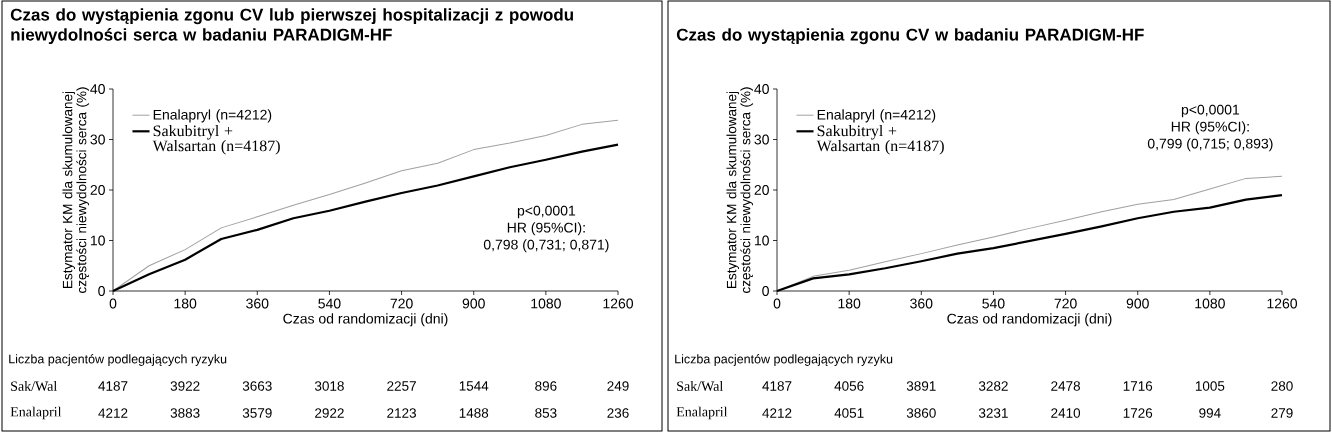 This screenshot has height=432, width=1332. Describe the element at coordinates (993, 413) in the screenshot. I see `text: 3231` at that location.